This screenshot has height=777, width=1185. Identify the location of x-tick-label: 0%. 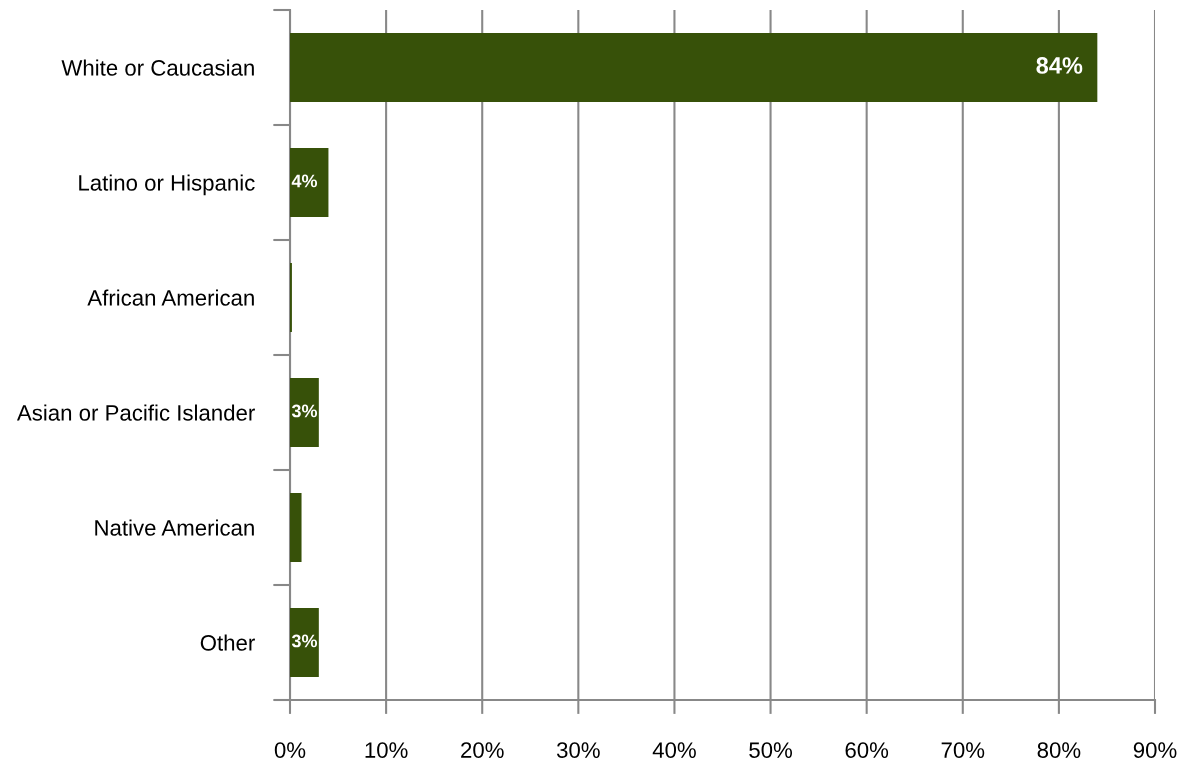
(290, 750).